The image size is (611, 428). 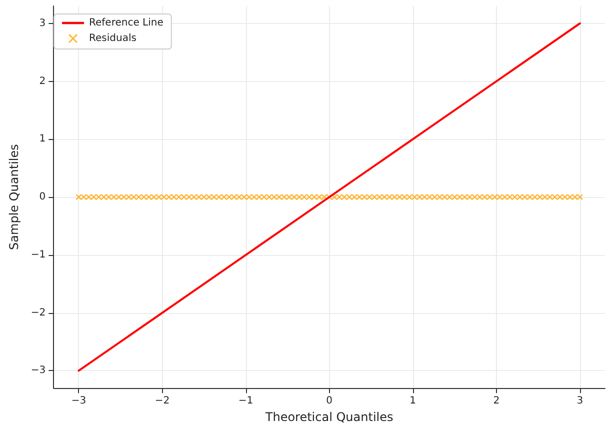 I want to click on y-tick-label: 2, so click(x=42, y=81).